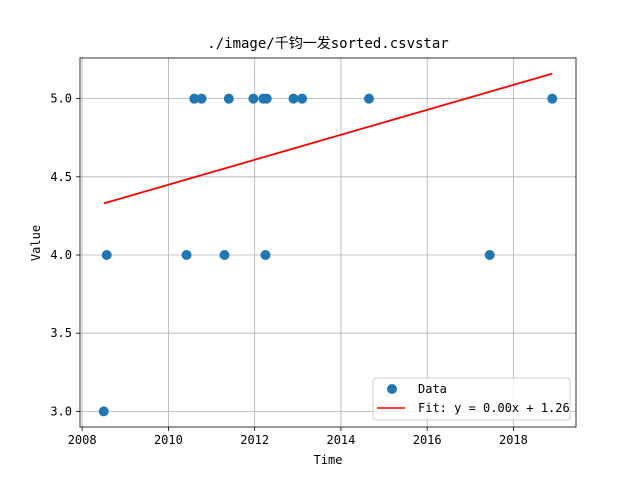 The image size is (640, 480). What do you see at coordinates (61, 177) in the screenshot?
I see `y-tick-label: 4.5` at bounding box center [61, 177].